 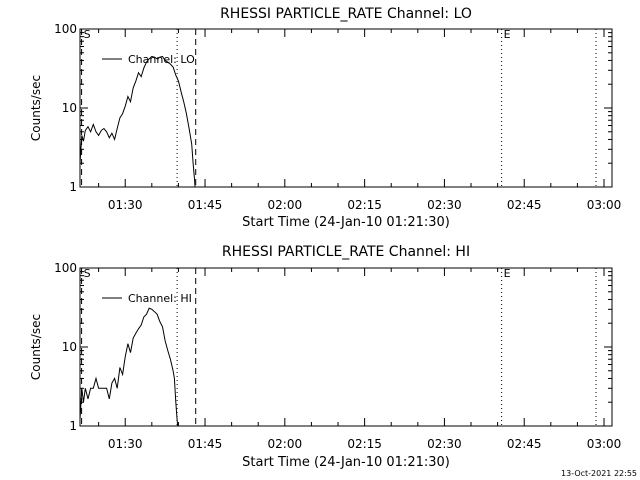 I want to click on chart-title: RHESSI PARTICLE_RATE Channel: HI, so click(x=346, y=252).